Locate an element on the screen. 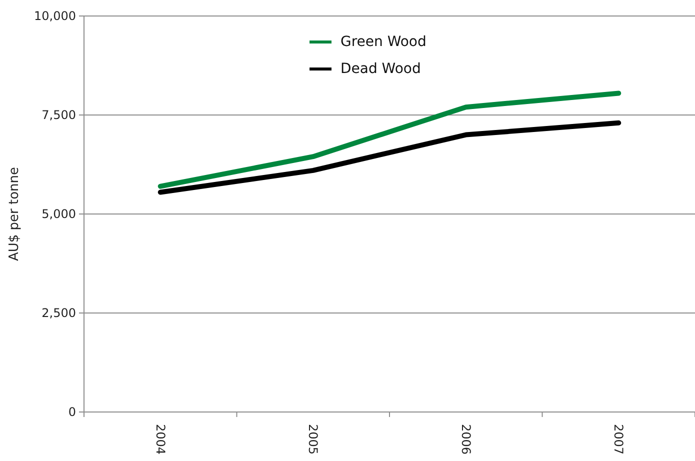  x-tick-label: 2007 is located at coordinates (619, 439).